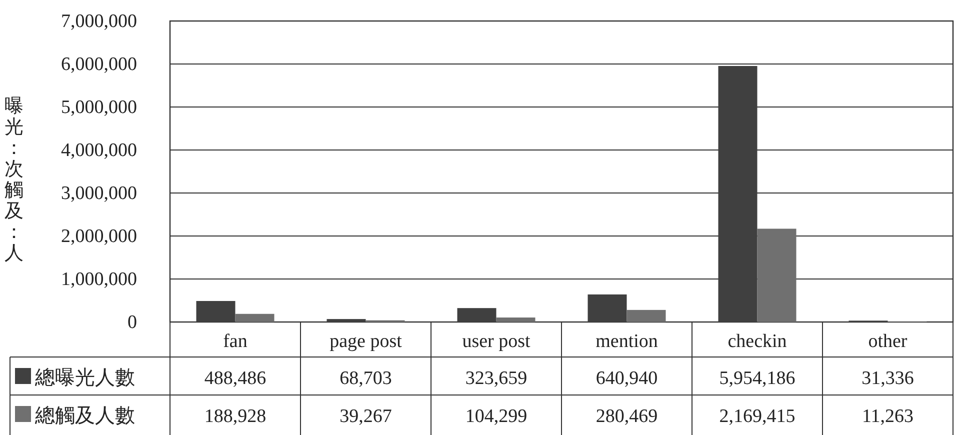  I want to click on x-tick-label: other, so click(888, 341).